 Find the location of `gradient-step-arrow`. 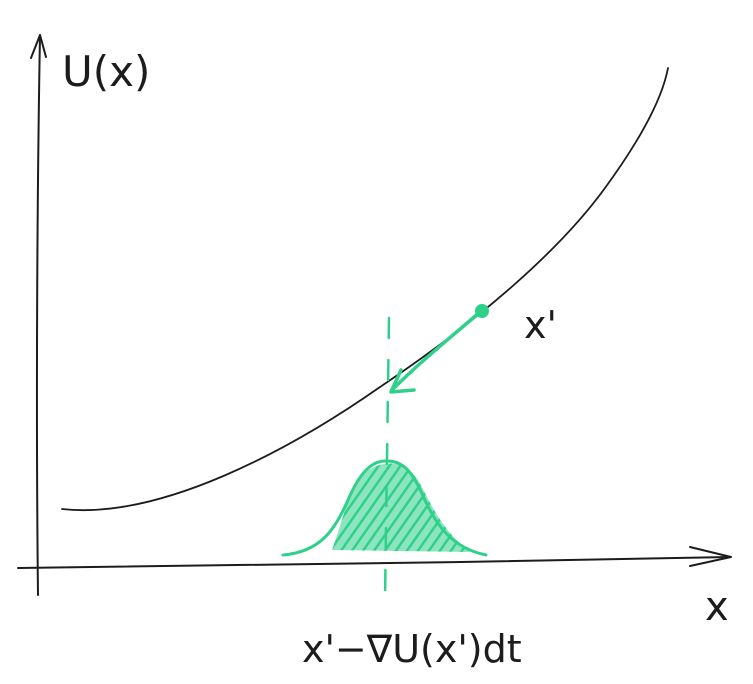

gradient-step-arrow is located at coordinates (436, 351).